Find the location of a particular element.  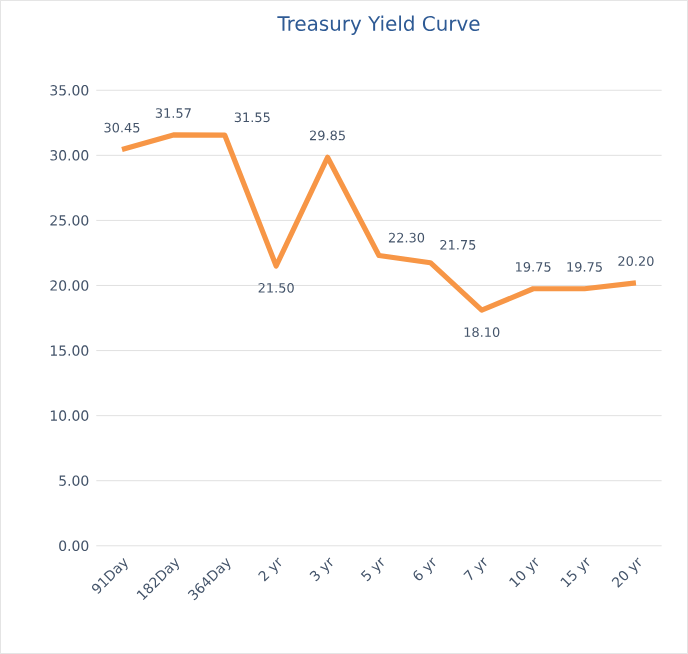

chart-title: Treasury Yield Curve is located at coordinates (378, 25).